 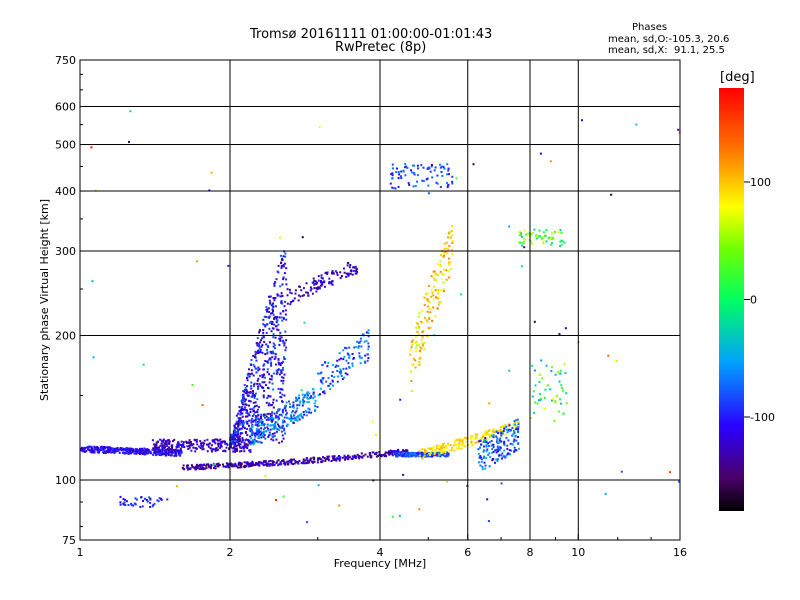 What do you see at coordinates (69, 540) in the screenshot?
I see `y-tick-label: 75` at bounding box center [69, 540].